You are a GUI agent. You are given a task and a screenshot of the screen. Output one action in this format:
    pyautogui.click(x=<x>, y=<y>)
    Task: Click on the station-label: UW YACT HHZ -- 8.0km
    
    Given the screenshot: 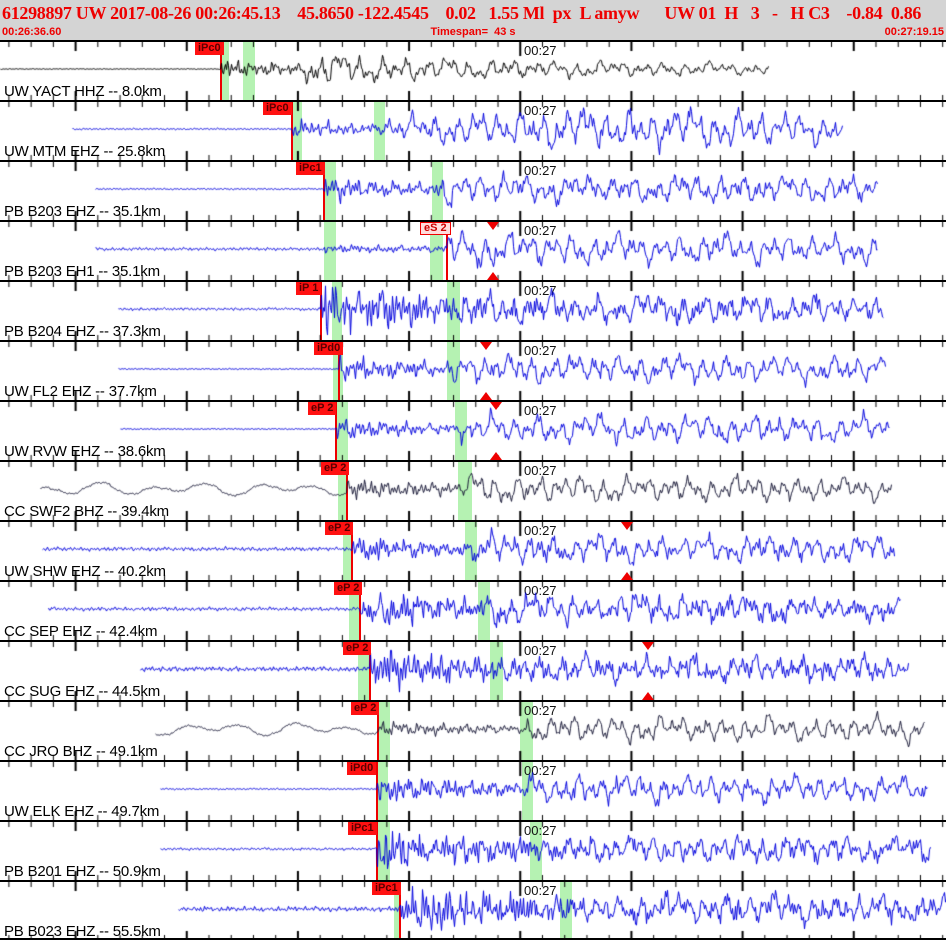 What is the action you would take?
    pyautogui.click(x=83, y=91)
    